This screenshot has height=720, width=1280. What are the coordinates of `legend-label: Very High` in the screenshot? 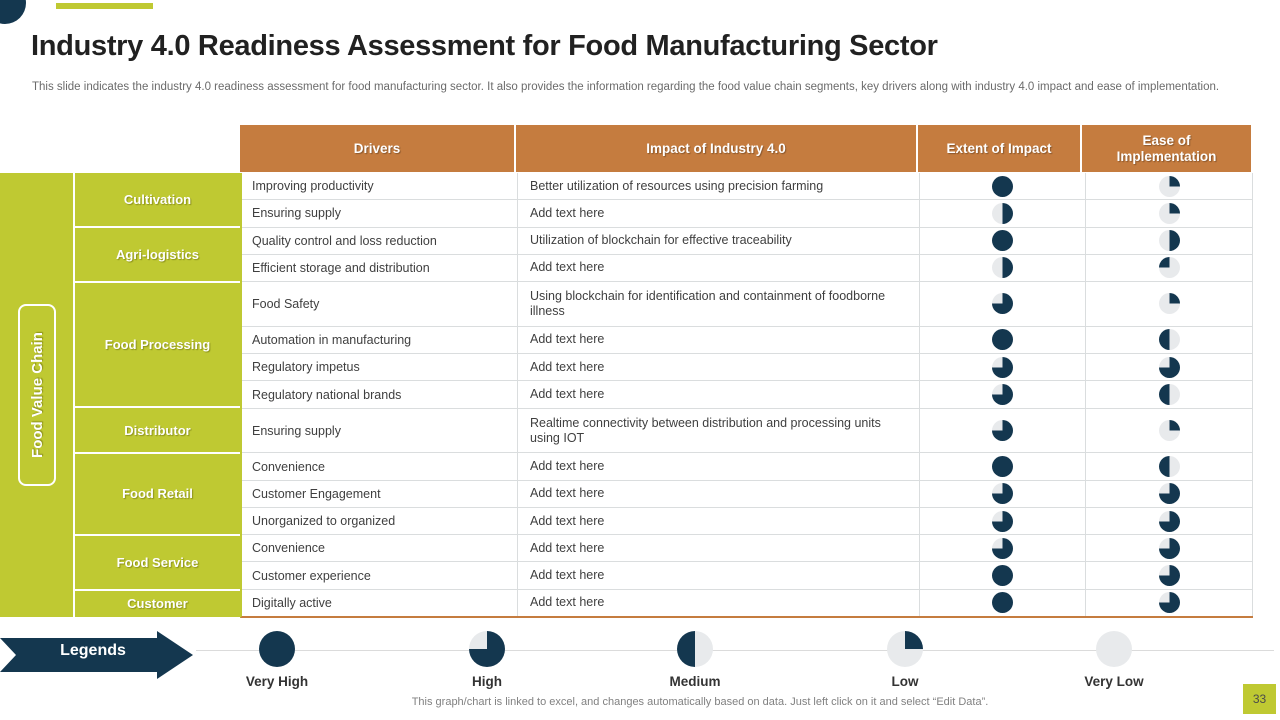 It's located at (277, 681).